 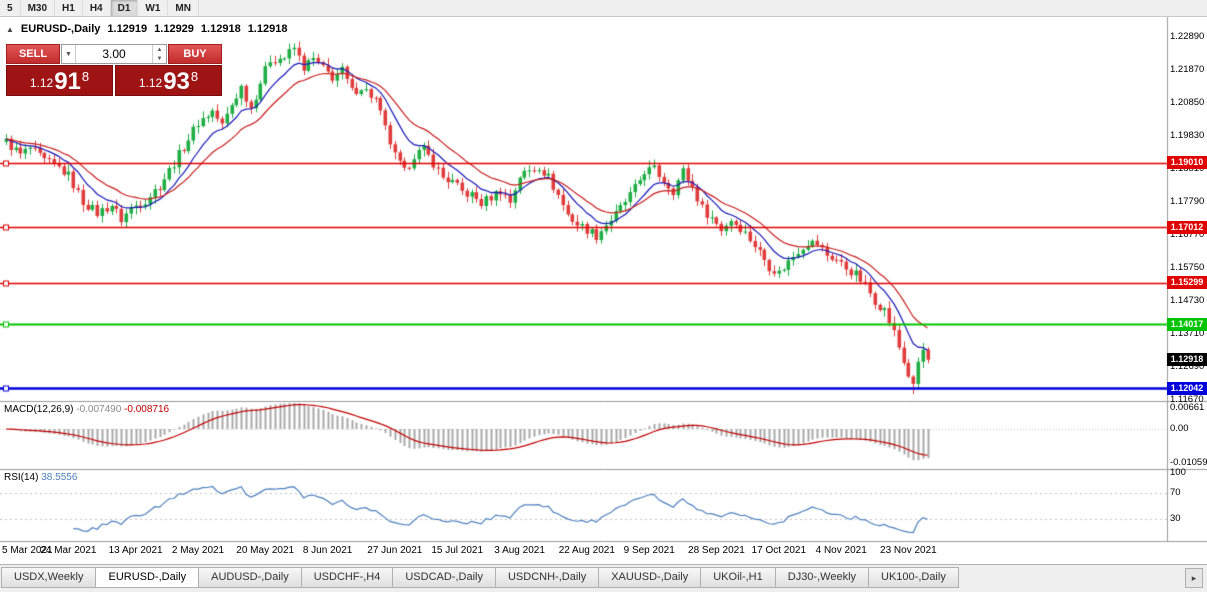 What do you see at coordinates (250, 577) in the screenshot?
I see `chart-tab-audusd-: AUDUSD-,Daily` at bounding box center [250, 577].